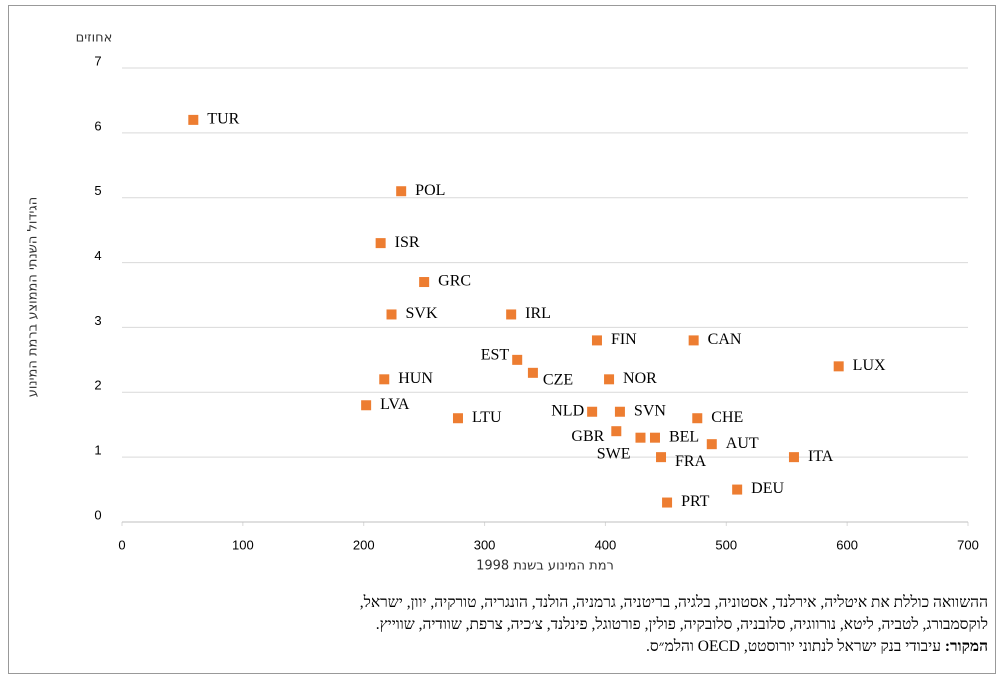 This screenshot has height=675, width=1003. Describe the element at coordinates (97, 60) in the screenshot. I see `y-tick-label: 7` at that location.